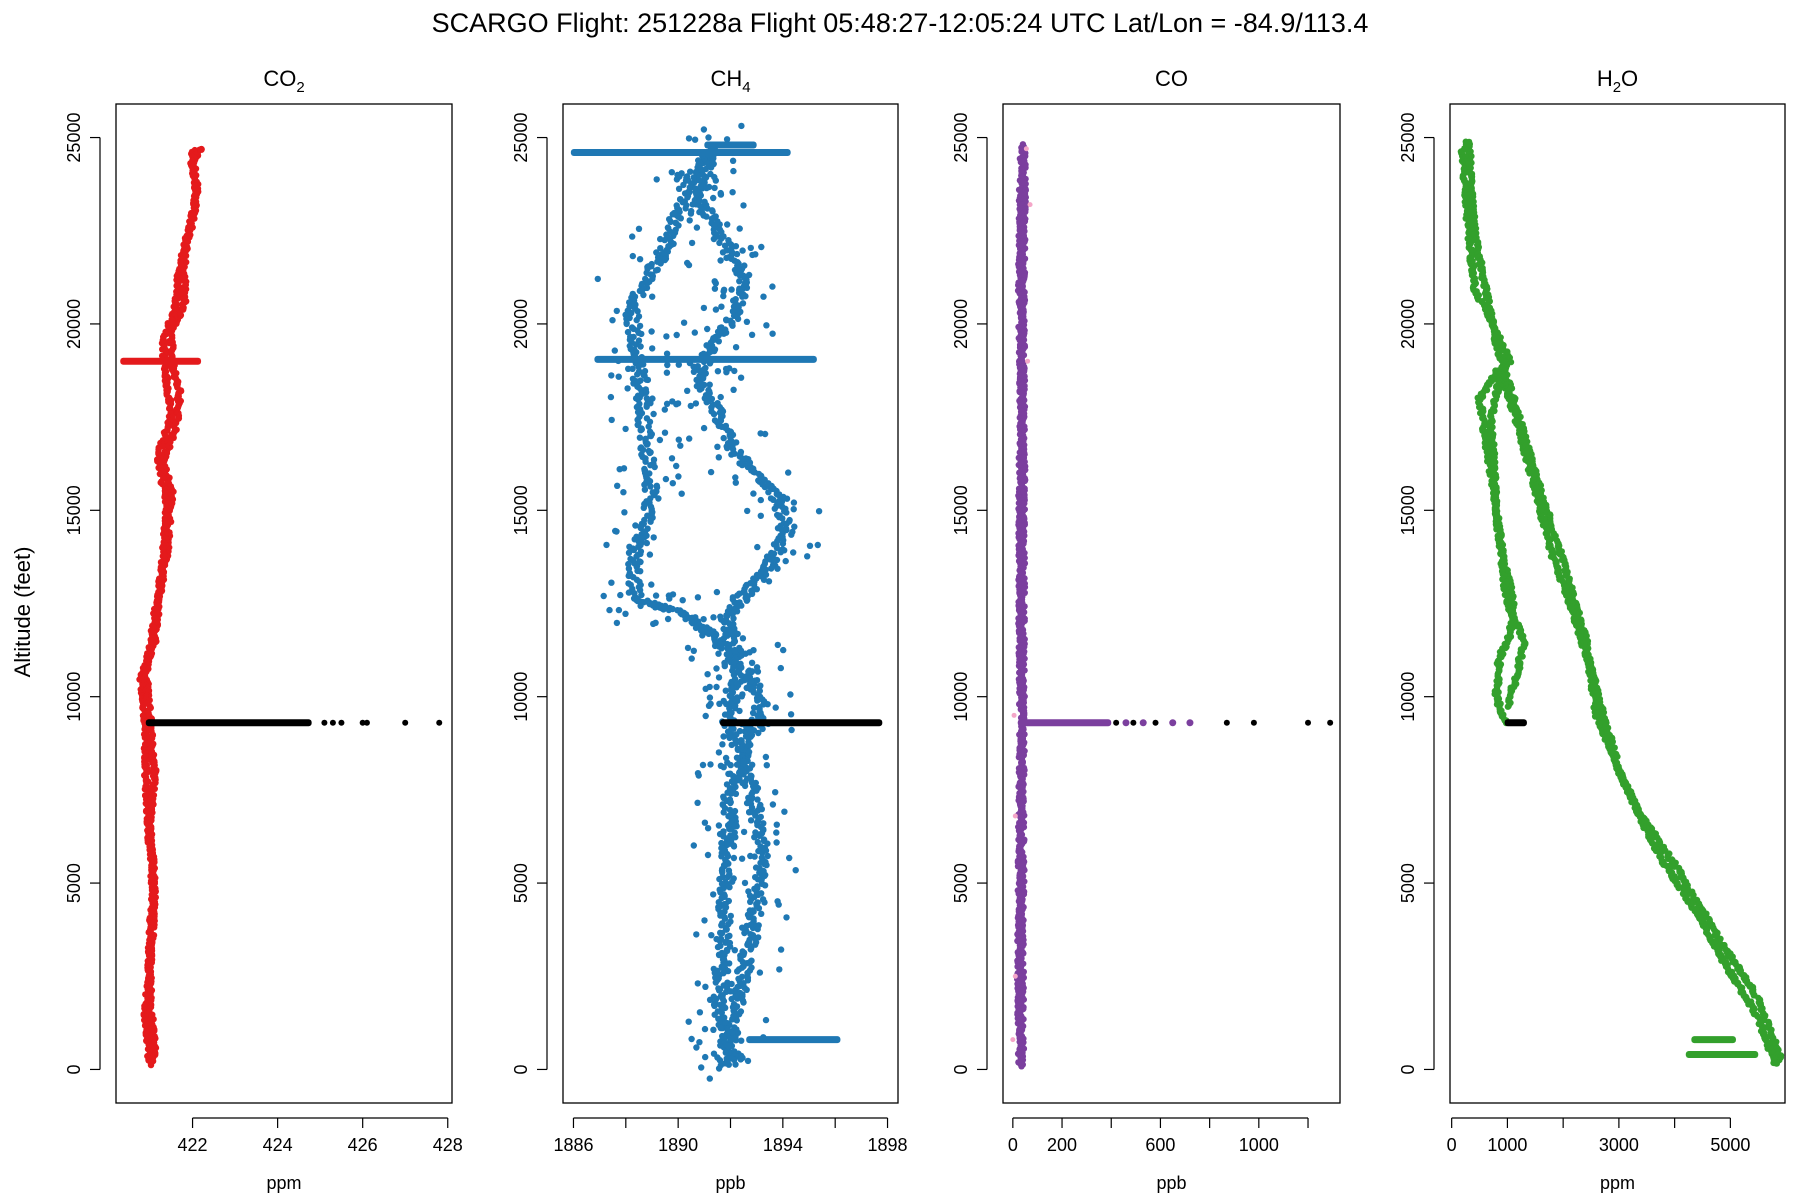 The width and height of the screenshot is (1800, 1200). What do you see at coordinates (1015, 976) in the screenshot?
I see `outlier-point` at bounding box center [1015, 976].